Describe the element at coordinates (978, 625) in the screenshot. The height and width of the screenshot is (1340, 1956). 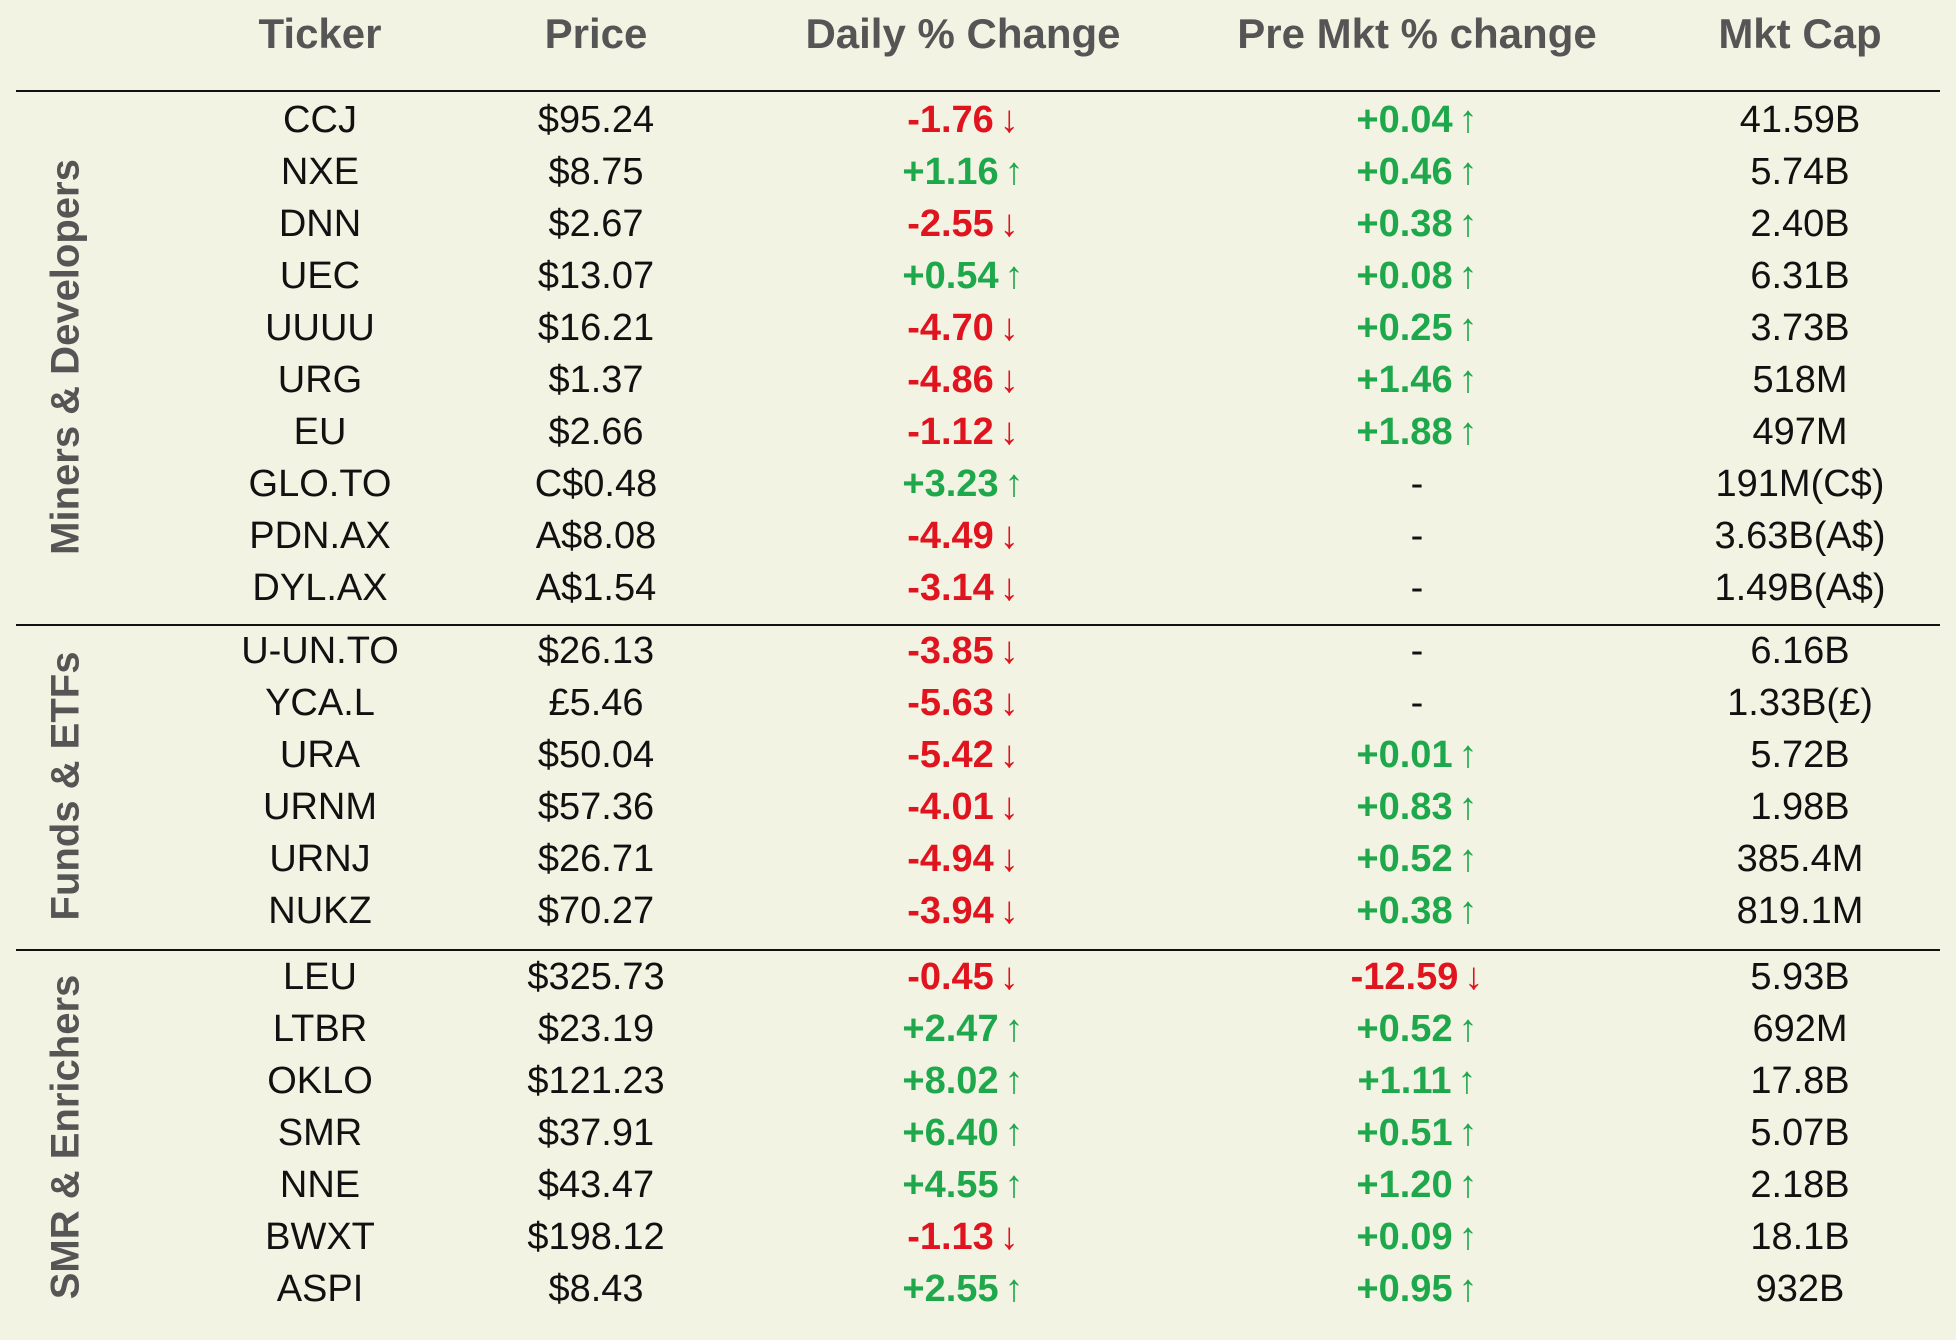
I see `section-divider` at that location.